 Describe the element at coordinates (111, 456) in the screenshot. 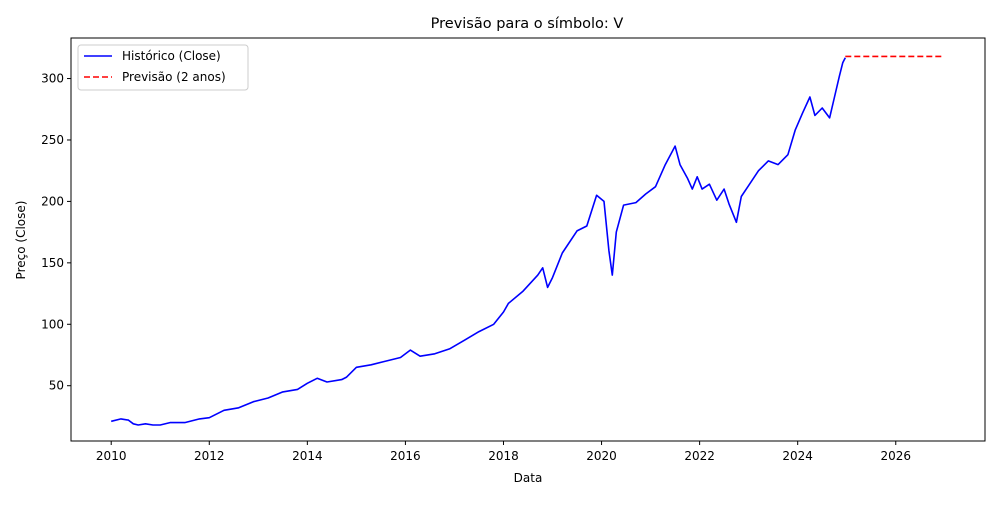

I see `x-tick-label: 2010` at that location.